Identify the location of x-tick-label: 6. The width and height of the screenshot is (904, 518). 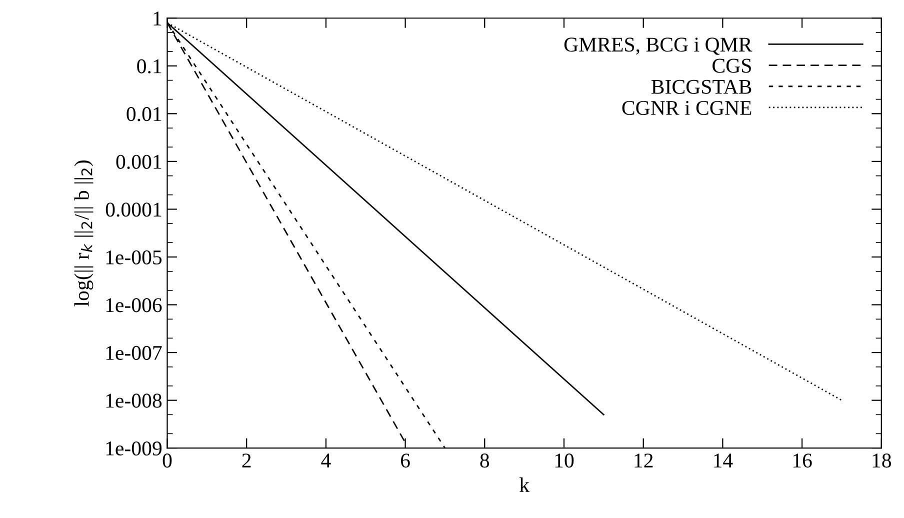
(405, 461).